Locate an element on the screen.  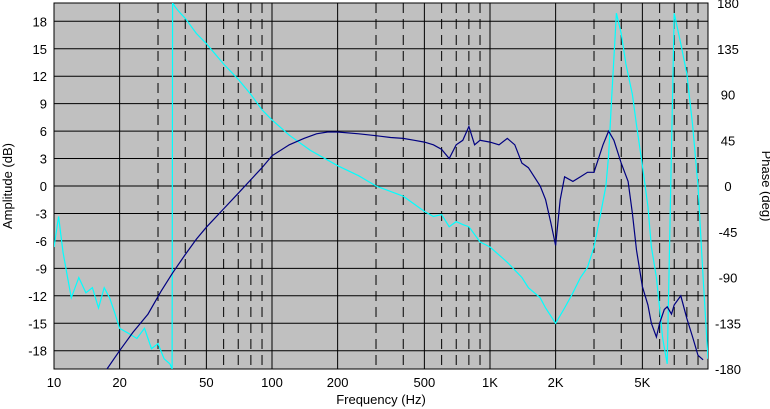
x-tick-label: 5K is located at coordinates (642, 382).